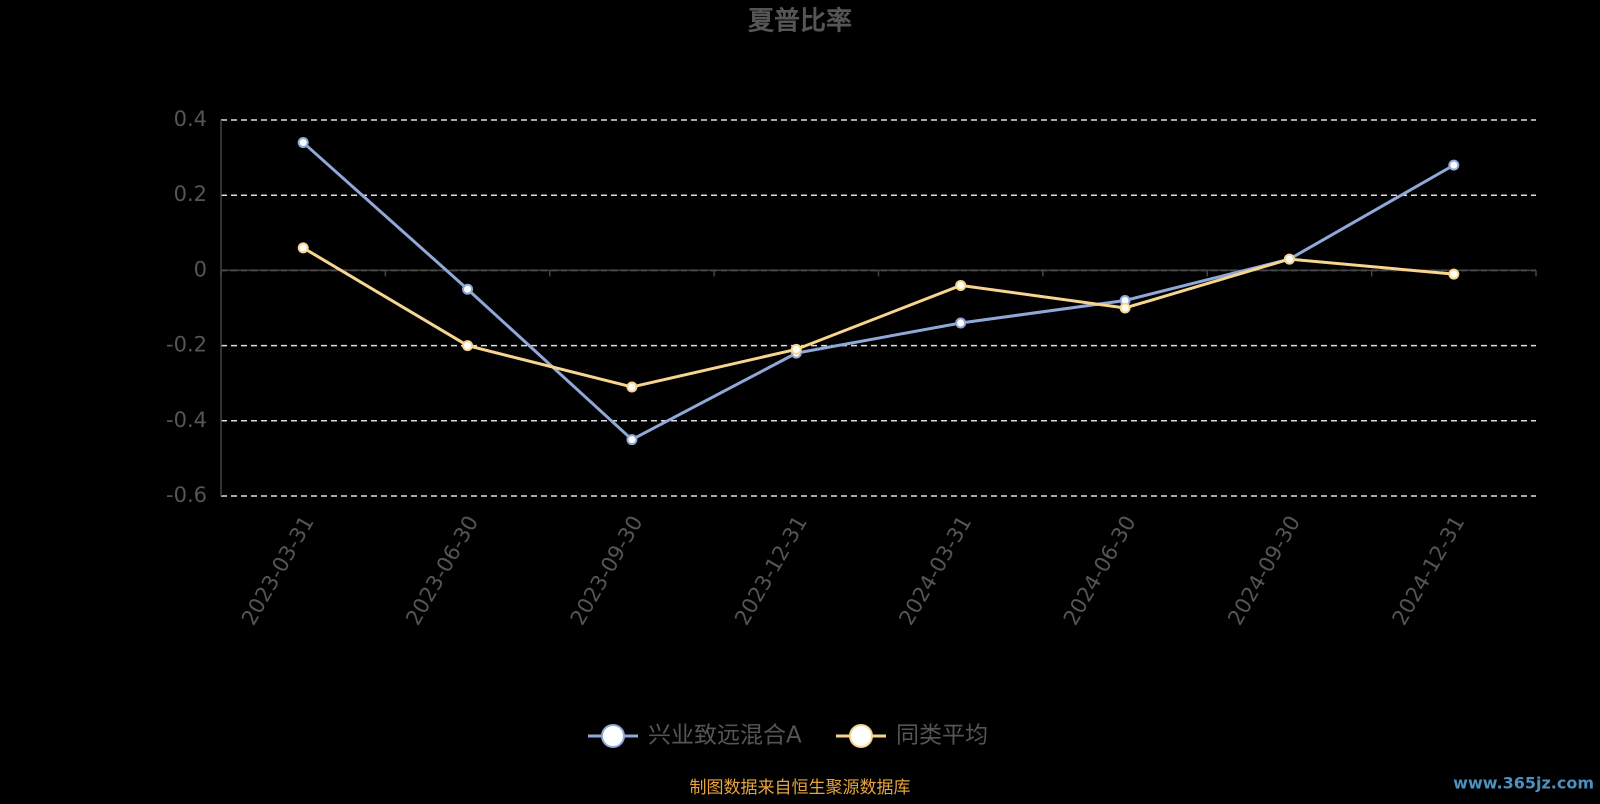 Image resolution: width=1600 pixels, height=804 pixels. Describe the element at coordinates (725, 736) in the screenshot. I see `legend-label: 兴业致远混合A` at that location.